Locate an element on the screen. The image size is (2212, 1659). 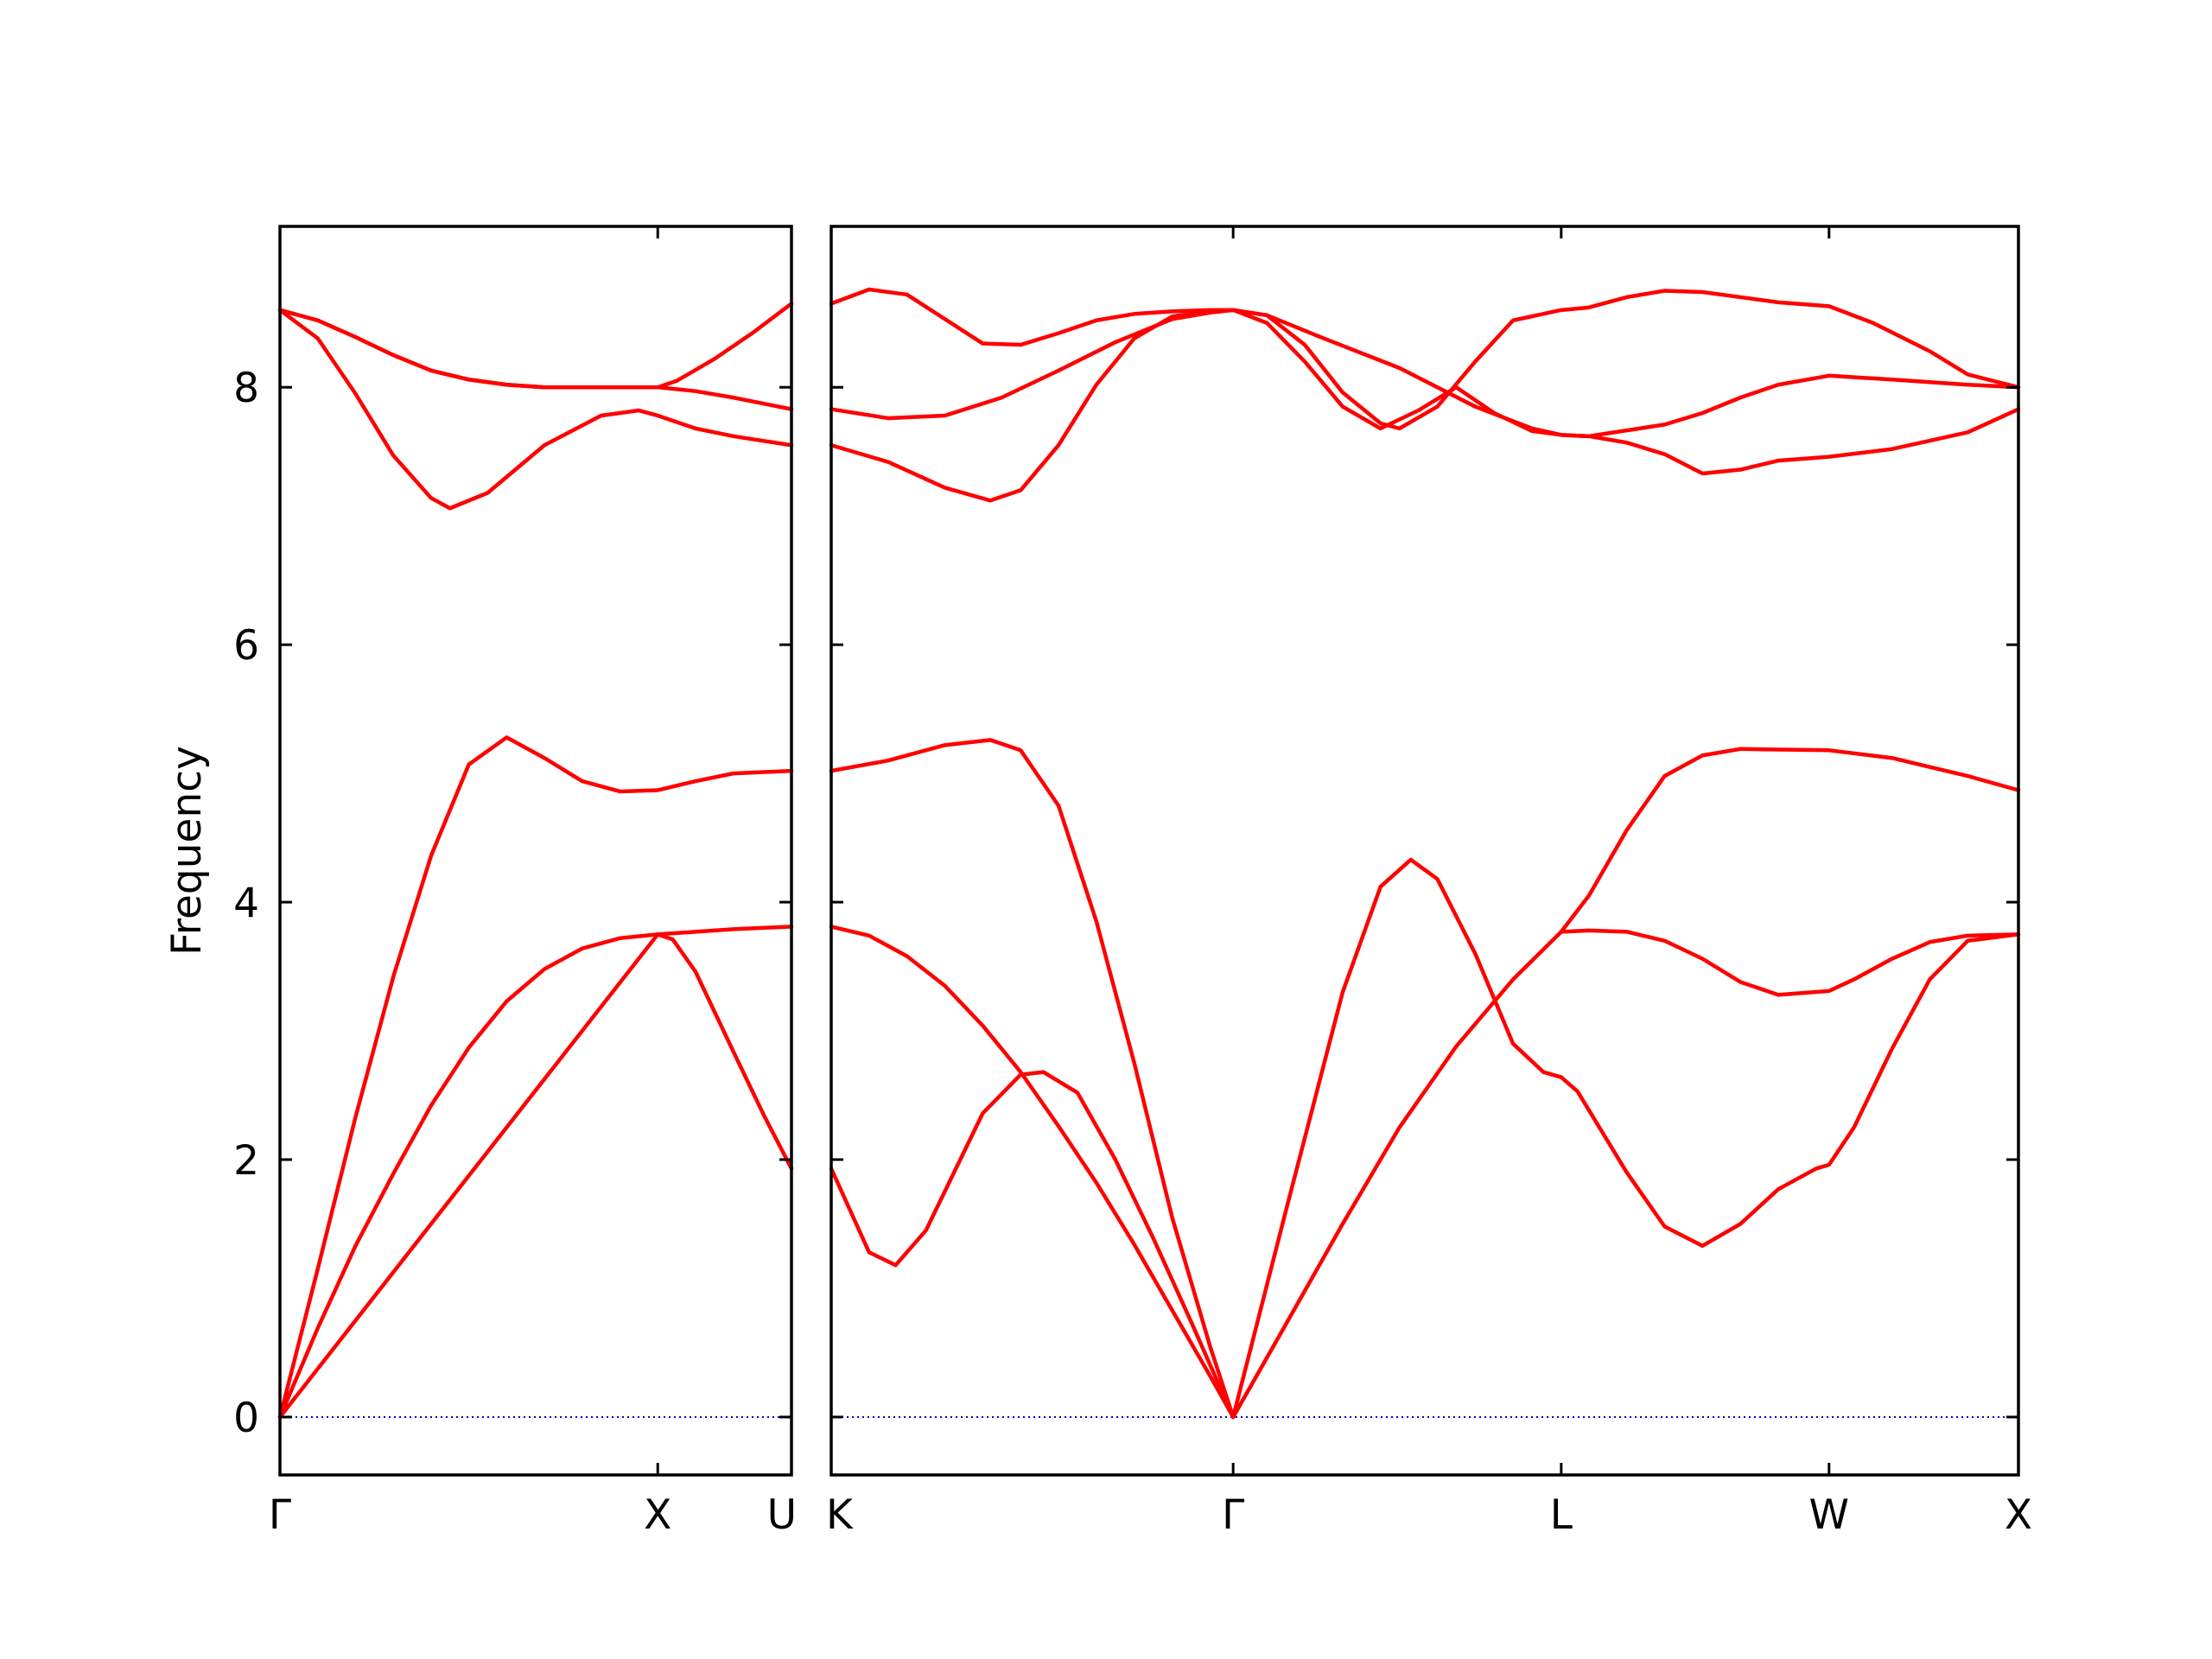
x-tick-label: W is located at coordinates (1829, 1515).